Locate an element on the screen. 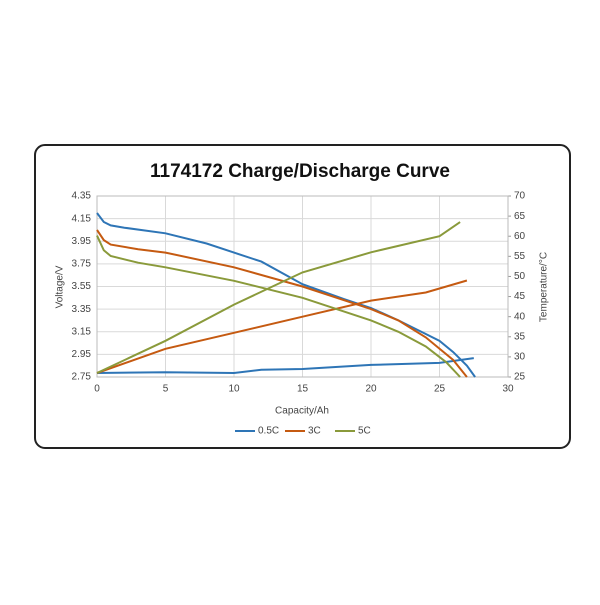 The image size is (600, 605). x-axis-label: Capacity/Ah is located at coordinates (302, 411).